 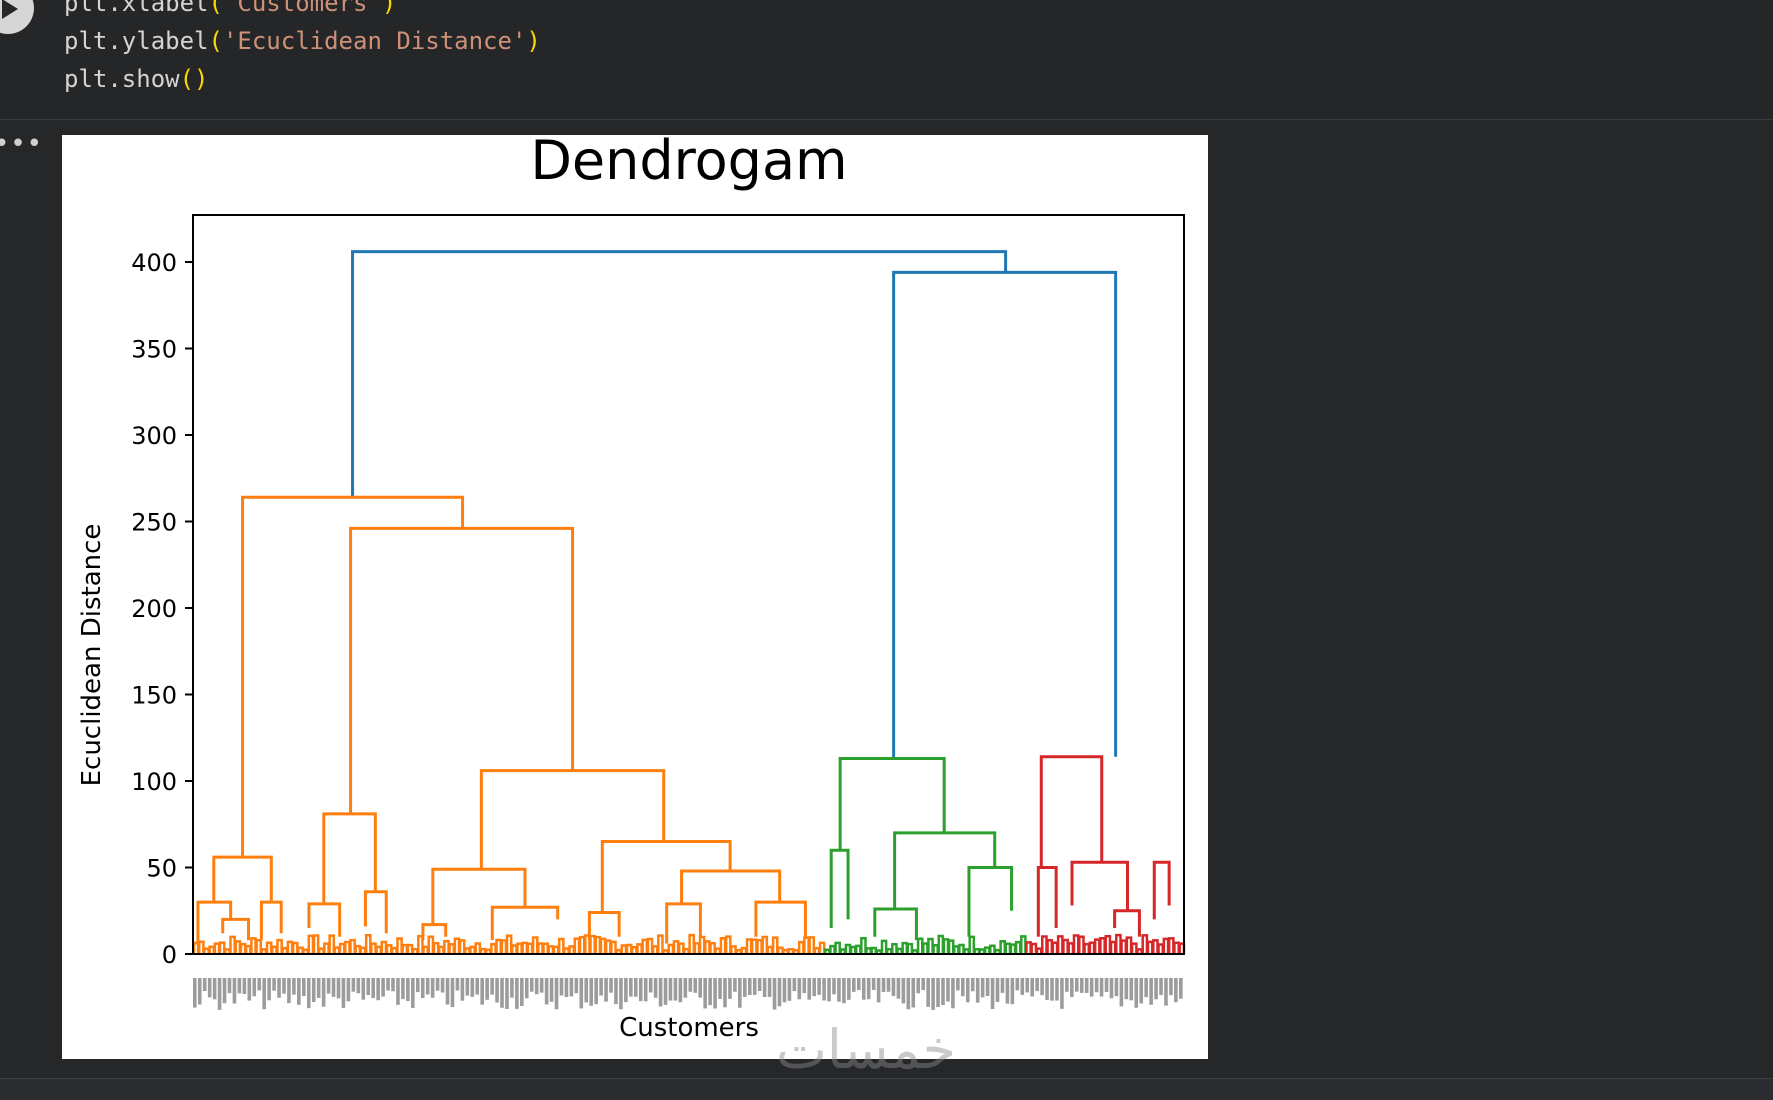 I want to click on code-line-1: plt.xlabel('Customers'), so click(x=230, y=9).